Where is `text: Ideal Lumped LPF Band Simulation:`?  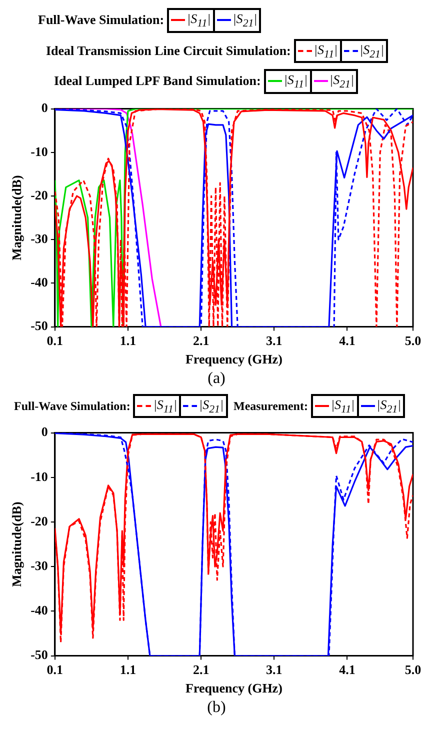
text: Ideal Lumped LPF Band Simulation: is located at coordinates (157, 81).